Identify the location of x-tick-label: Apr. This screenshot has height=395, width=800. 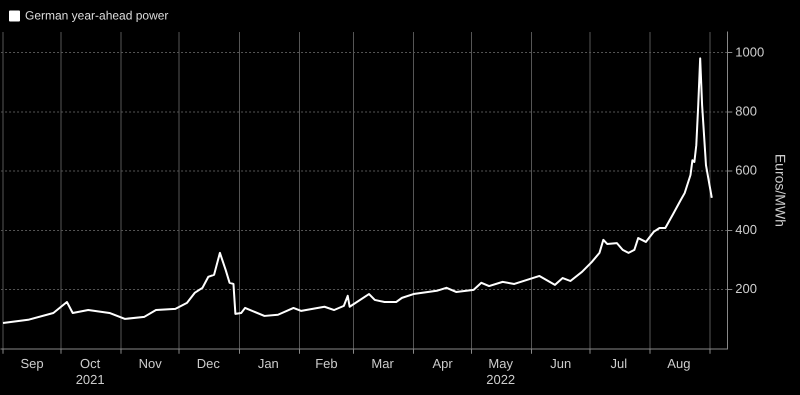
(443, 364).